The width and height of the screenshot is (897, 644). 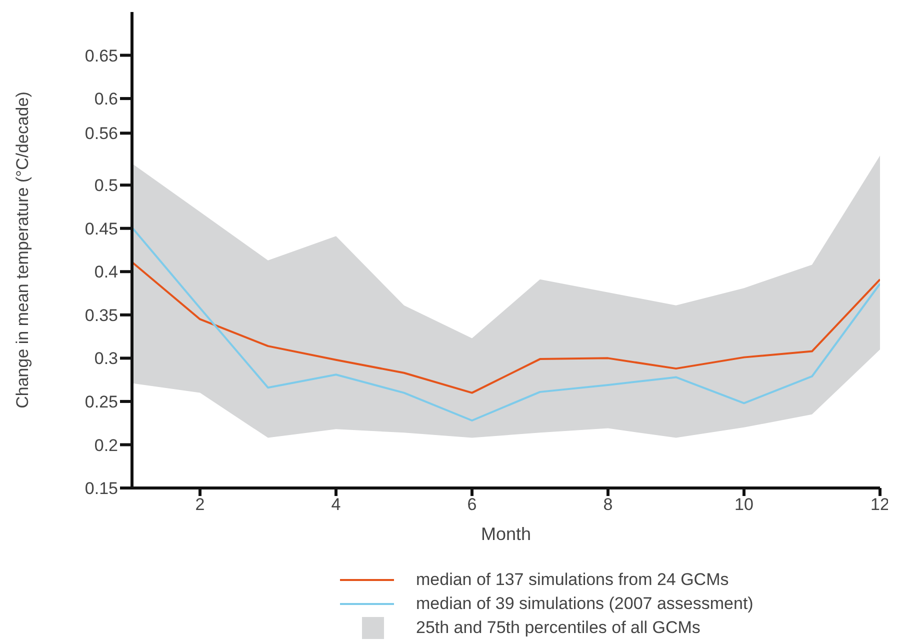 I want to click on y-tick-label: 0.45, so click(x=101, y=228).